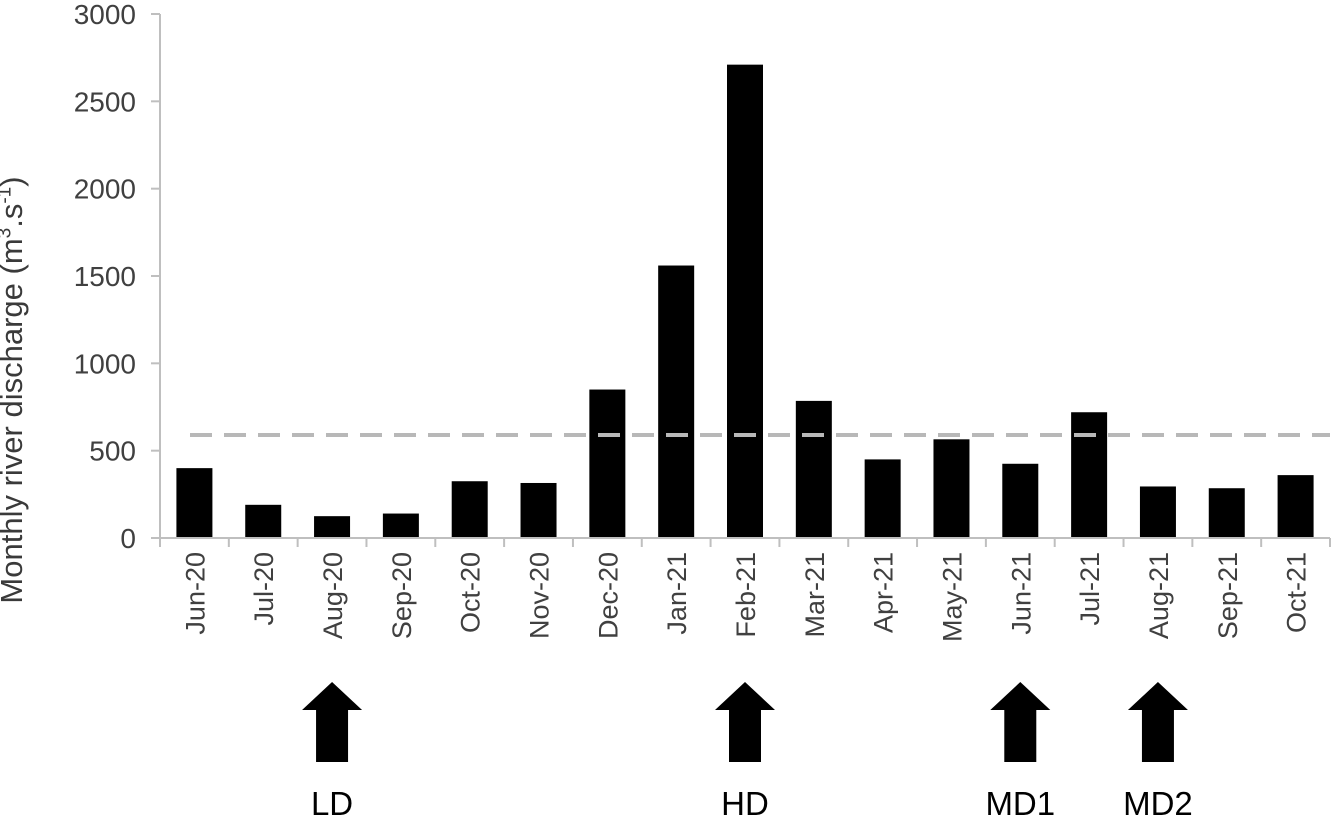 This screenshot has height=821, width=1339. What do you see at coordinates (1159, 595) in the screenshot?
I see `x-tick-label: Aug-21` at bounding box center [1159, 595].